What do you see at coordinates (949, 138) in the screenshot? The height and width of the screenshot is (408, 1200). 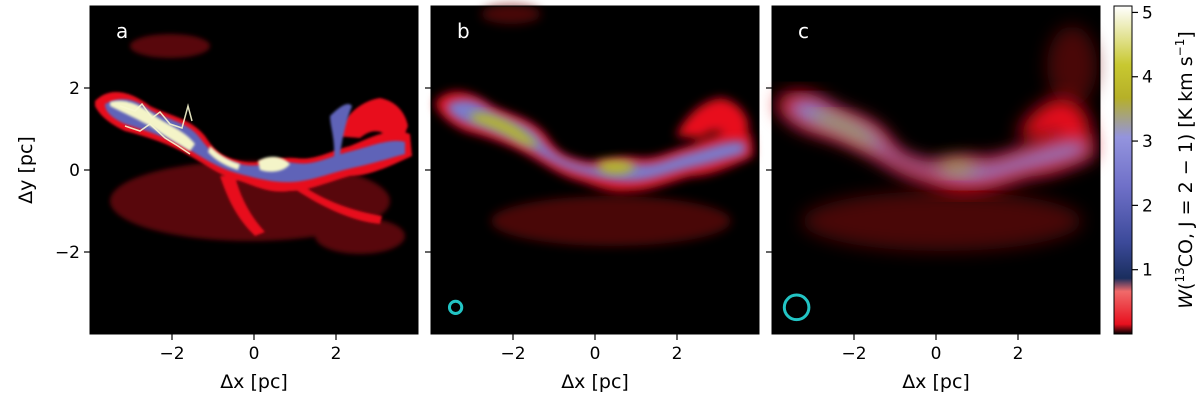 I see `panel-c-diffuse` at bounding box center [949, 138].